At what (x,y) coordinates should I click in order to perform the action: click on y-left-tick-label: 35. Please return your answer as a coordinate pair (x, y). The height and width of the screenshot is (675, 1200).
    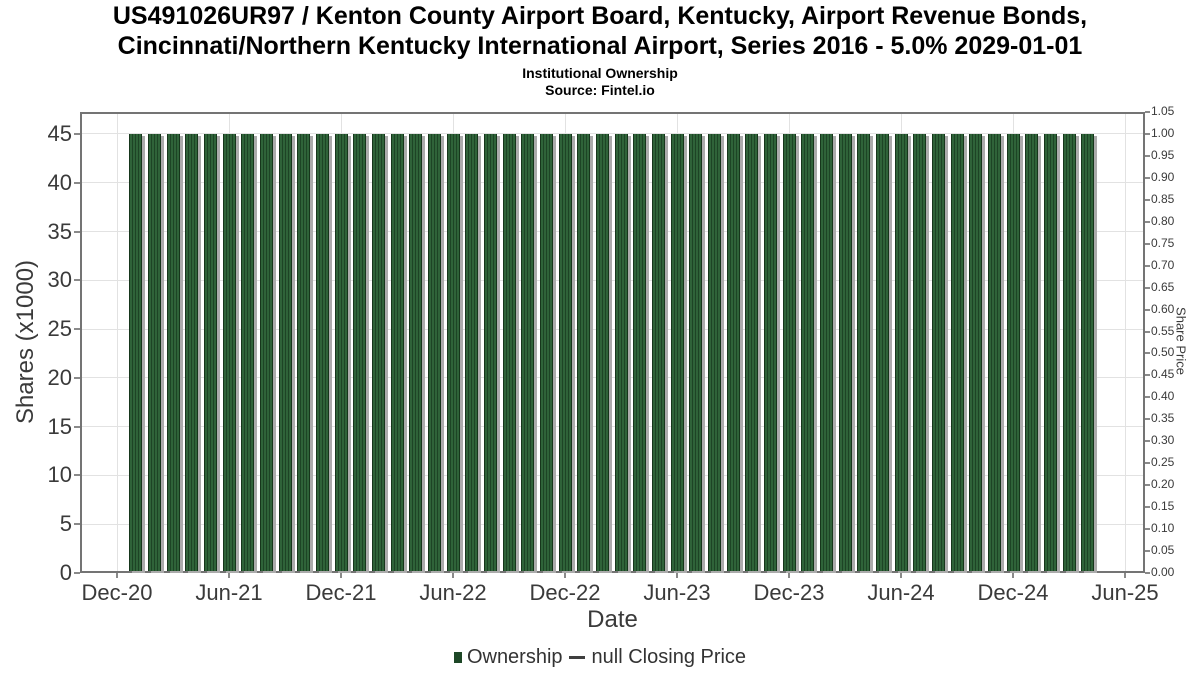
    Looking at the image, I should click on (59, 231).